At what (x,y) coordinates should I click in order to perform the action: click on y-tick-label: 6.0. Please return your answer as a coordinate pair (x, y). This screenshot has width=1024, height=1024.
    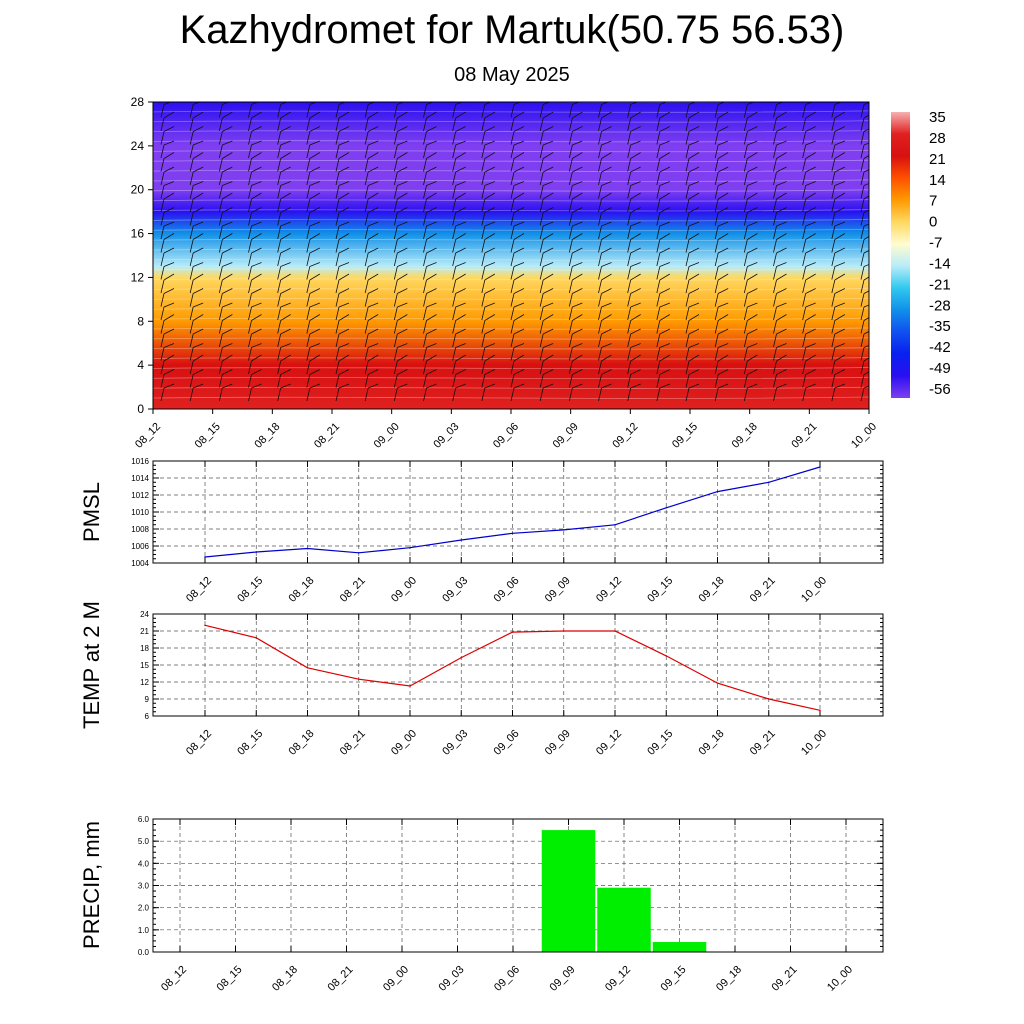
    Looking at the image, I should click on (144, 819).